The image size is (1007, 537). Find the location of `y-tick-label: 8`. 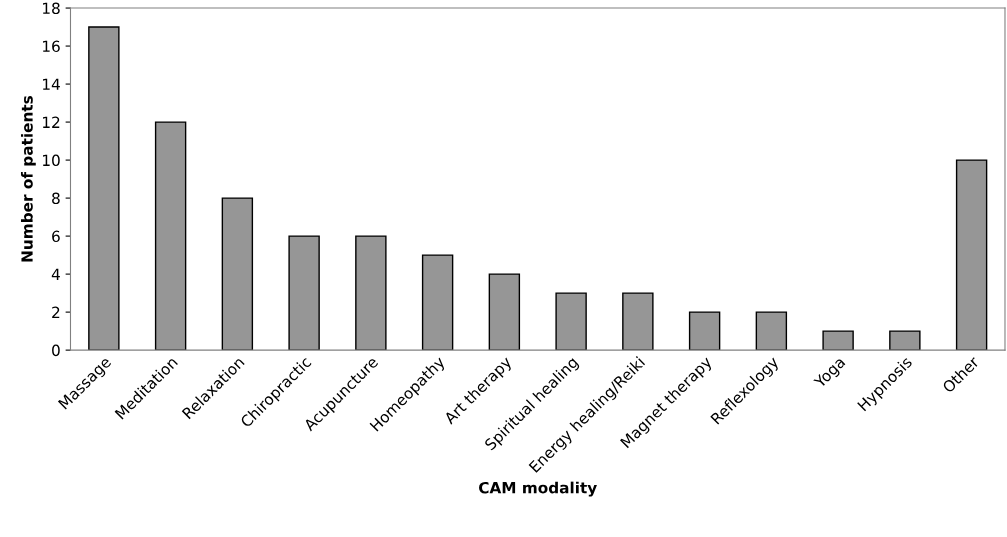

y-tick-label: 8 is located at coordinates (56, 198).